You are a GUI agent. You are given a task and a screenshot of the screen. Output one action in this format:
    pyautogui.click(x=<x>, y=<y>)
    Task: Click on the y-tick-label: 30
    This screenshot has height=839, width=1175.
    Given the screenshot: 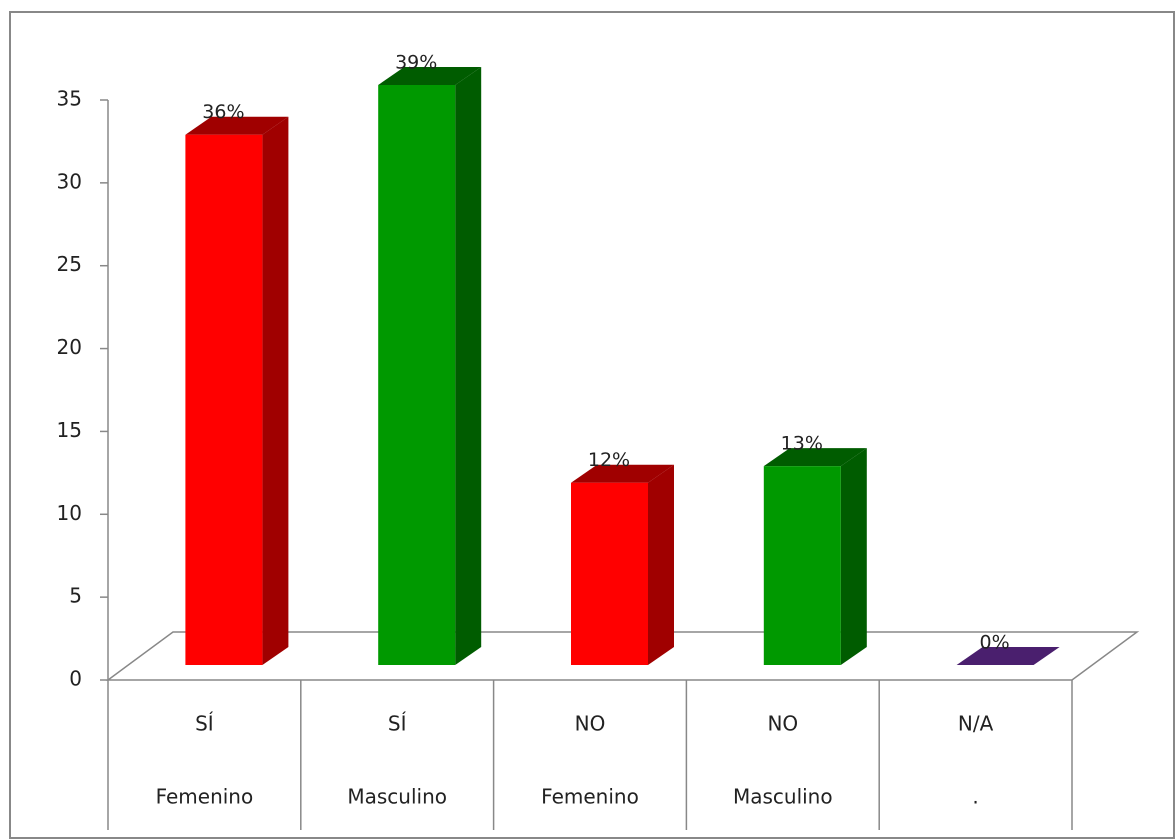 What is the action you would take?
    pyautogui.click(x=69, y=181)
    